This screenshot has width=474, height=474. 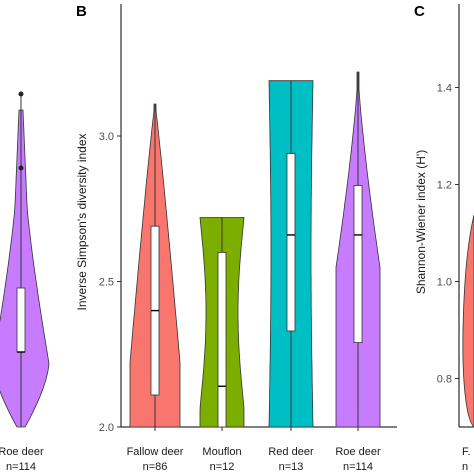 What do you see at coordinates (444, 283) in the screenshot?
I see `panel-c-y-tick-label: 1.0` at bounding box center [444, 283].